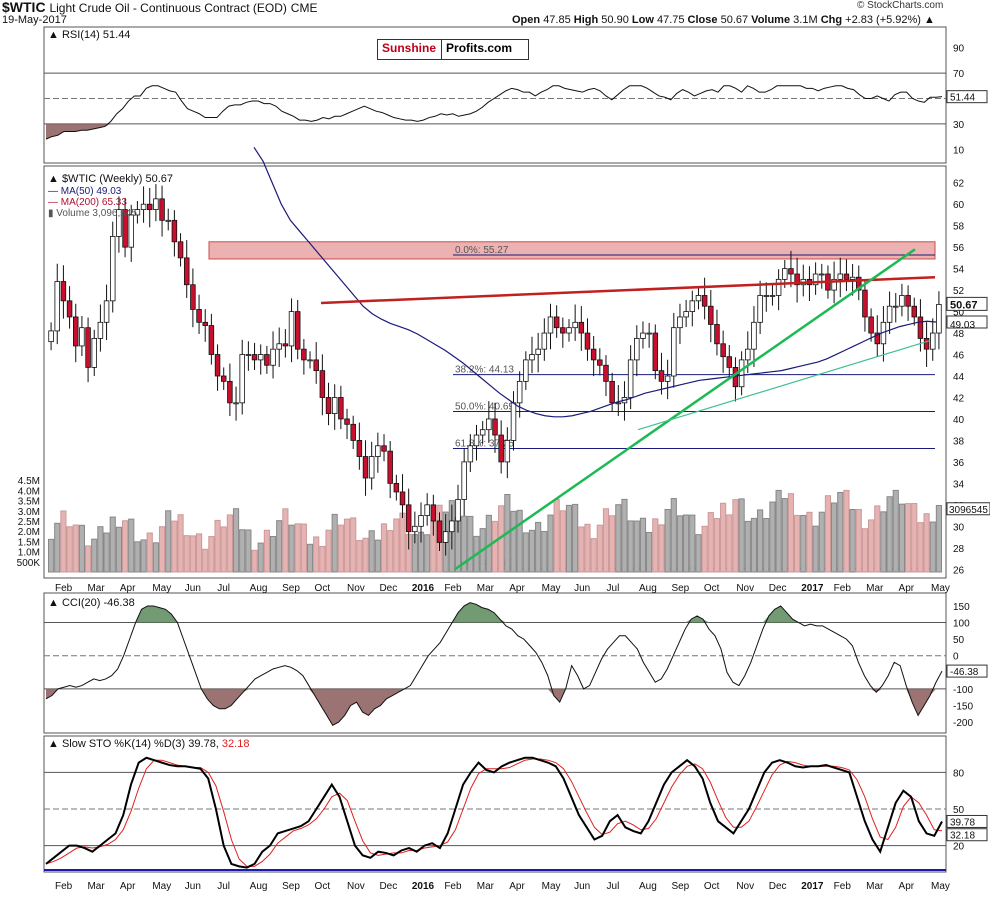 The height and width of the screenshot is (897, 990). Describe the element at coordinates (959, 150) in the screenshot. I see `rsi-tick-label: 10` at that location.